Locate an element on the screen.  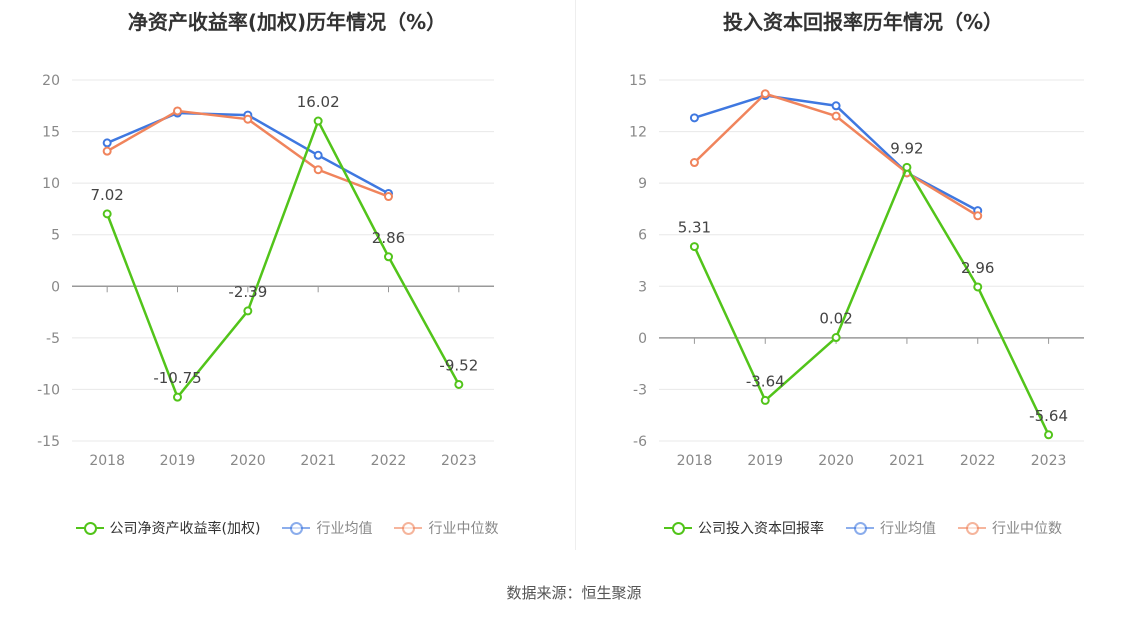
roe-y-tick-label: 20 is located at coordinates (51, 81).